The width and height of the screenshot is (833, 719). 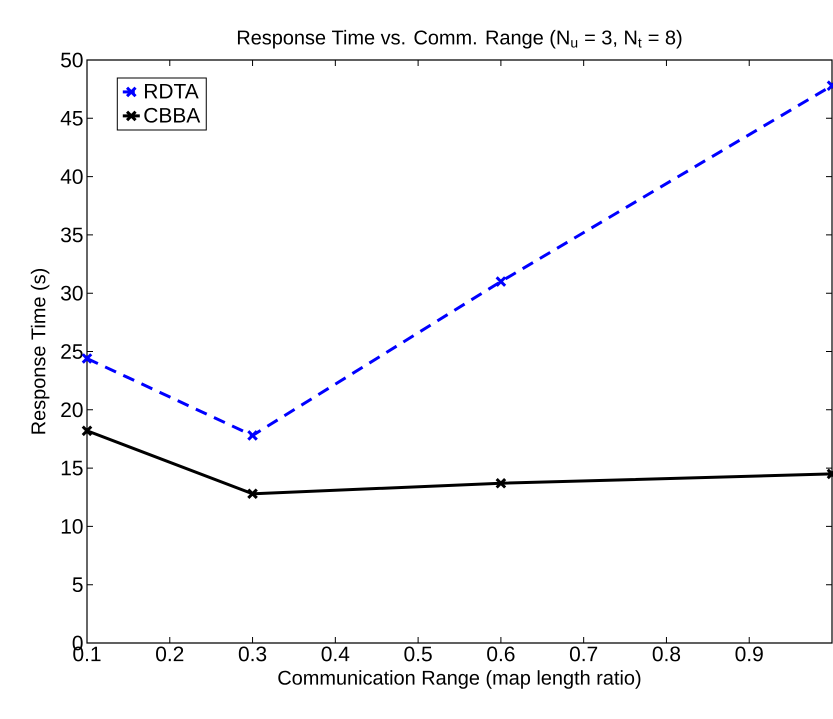 What do you see at coordinates (584, 654) in the screenshot?
I see `x-tick-label: 0.7` at bounding box center [584, 654].